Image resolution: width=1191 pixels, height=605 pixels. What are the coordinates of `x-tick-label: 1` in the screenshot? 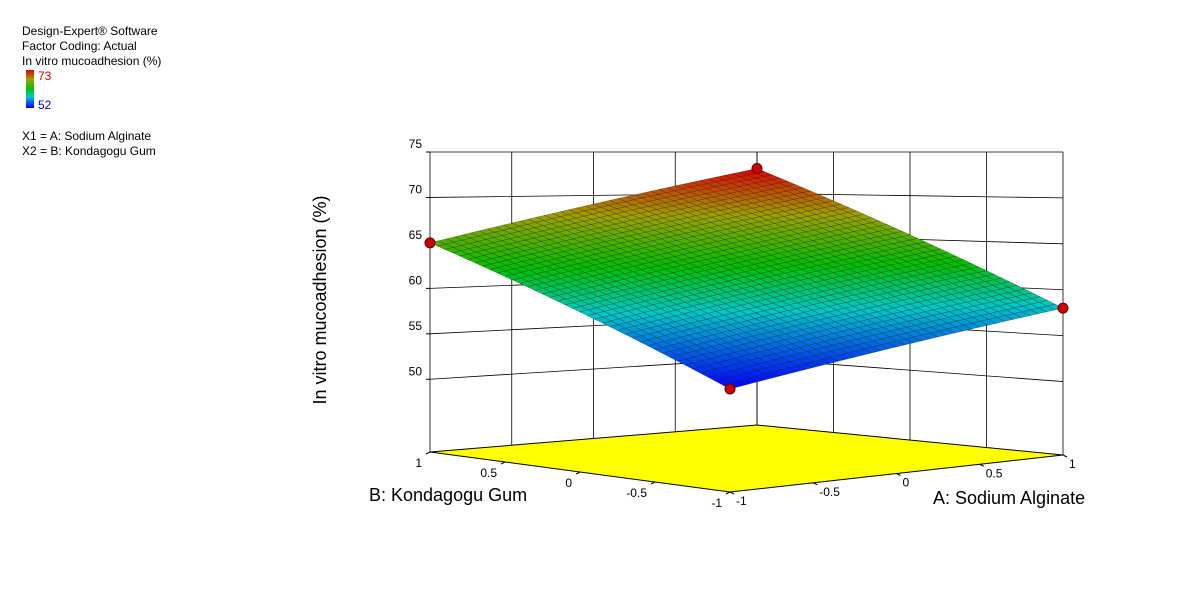 It's located at (1072, 464).